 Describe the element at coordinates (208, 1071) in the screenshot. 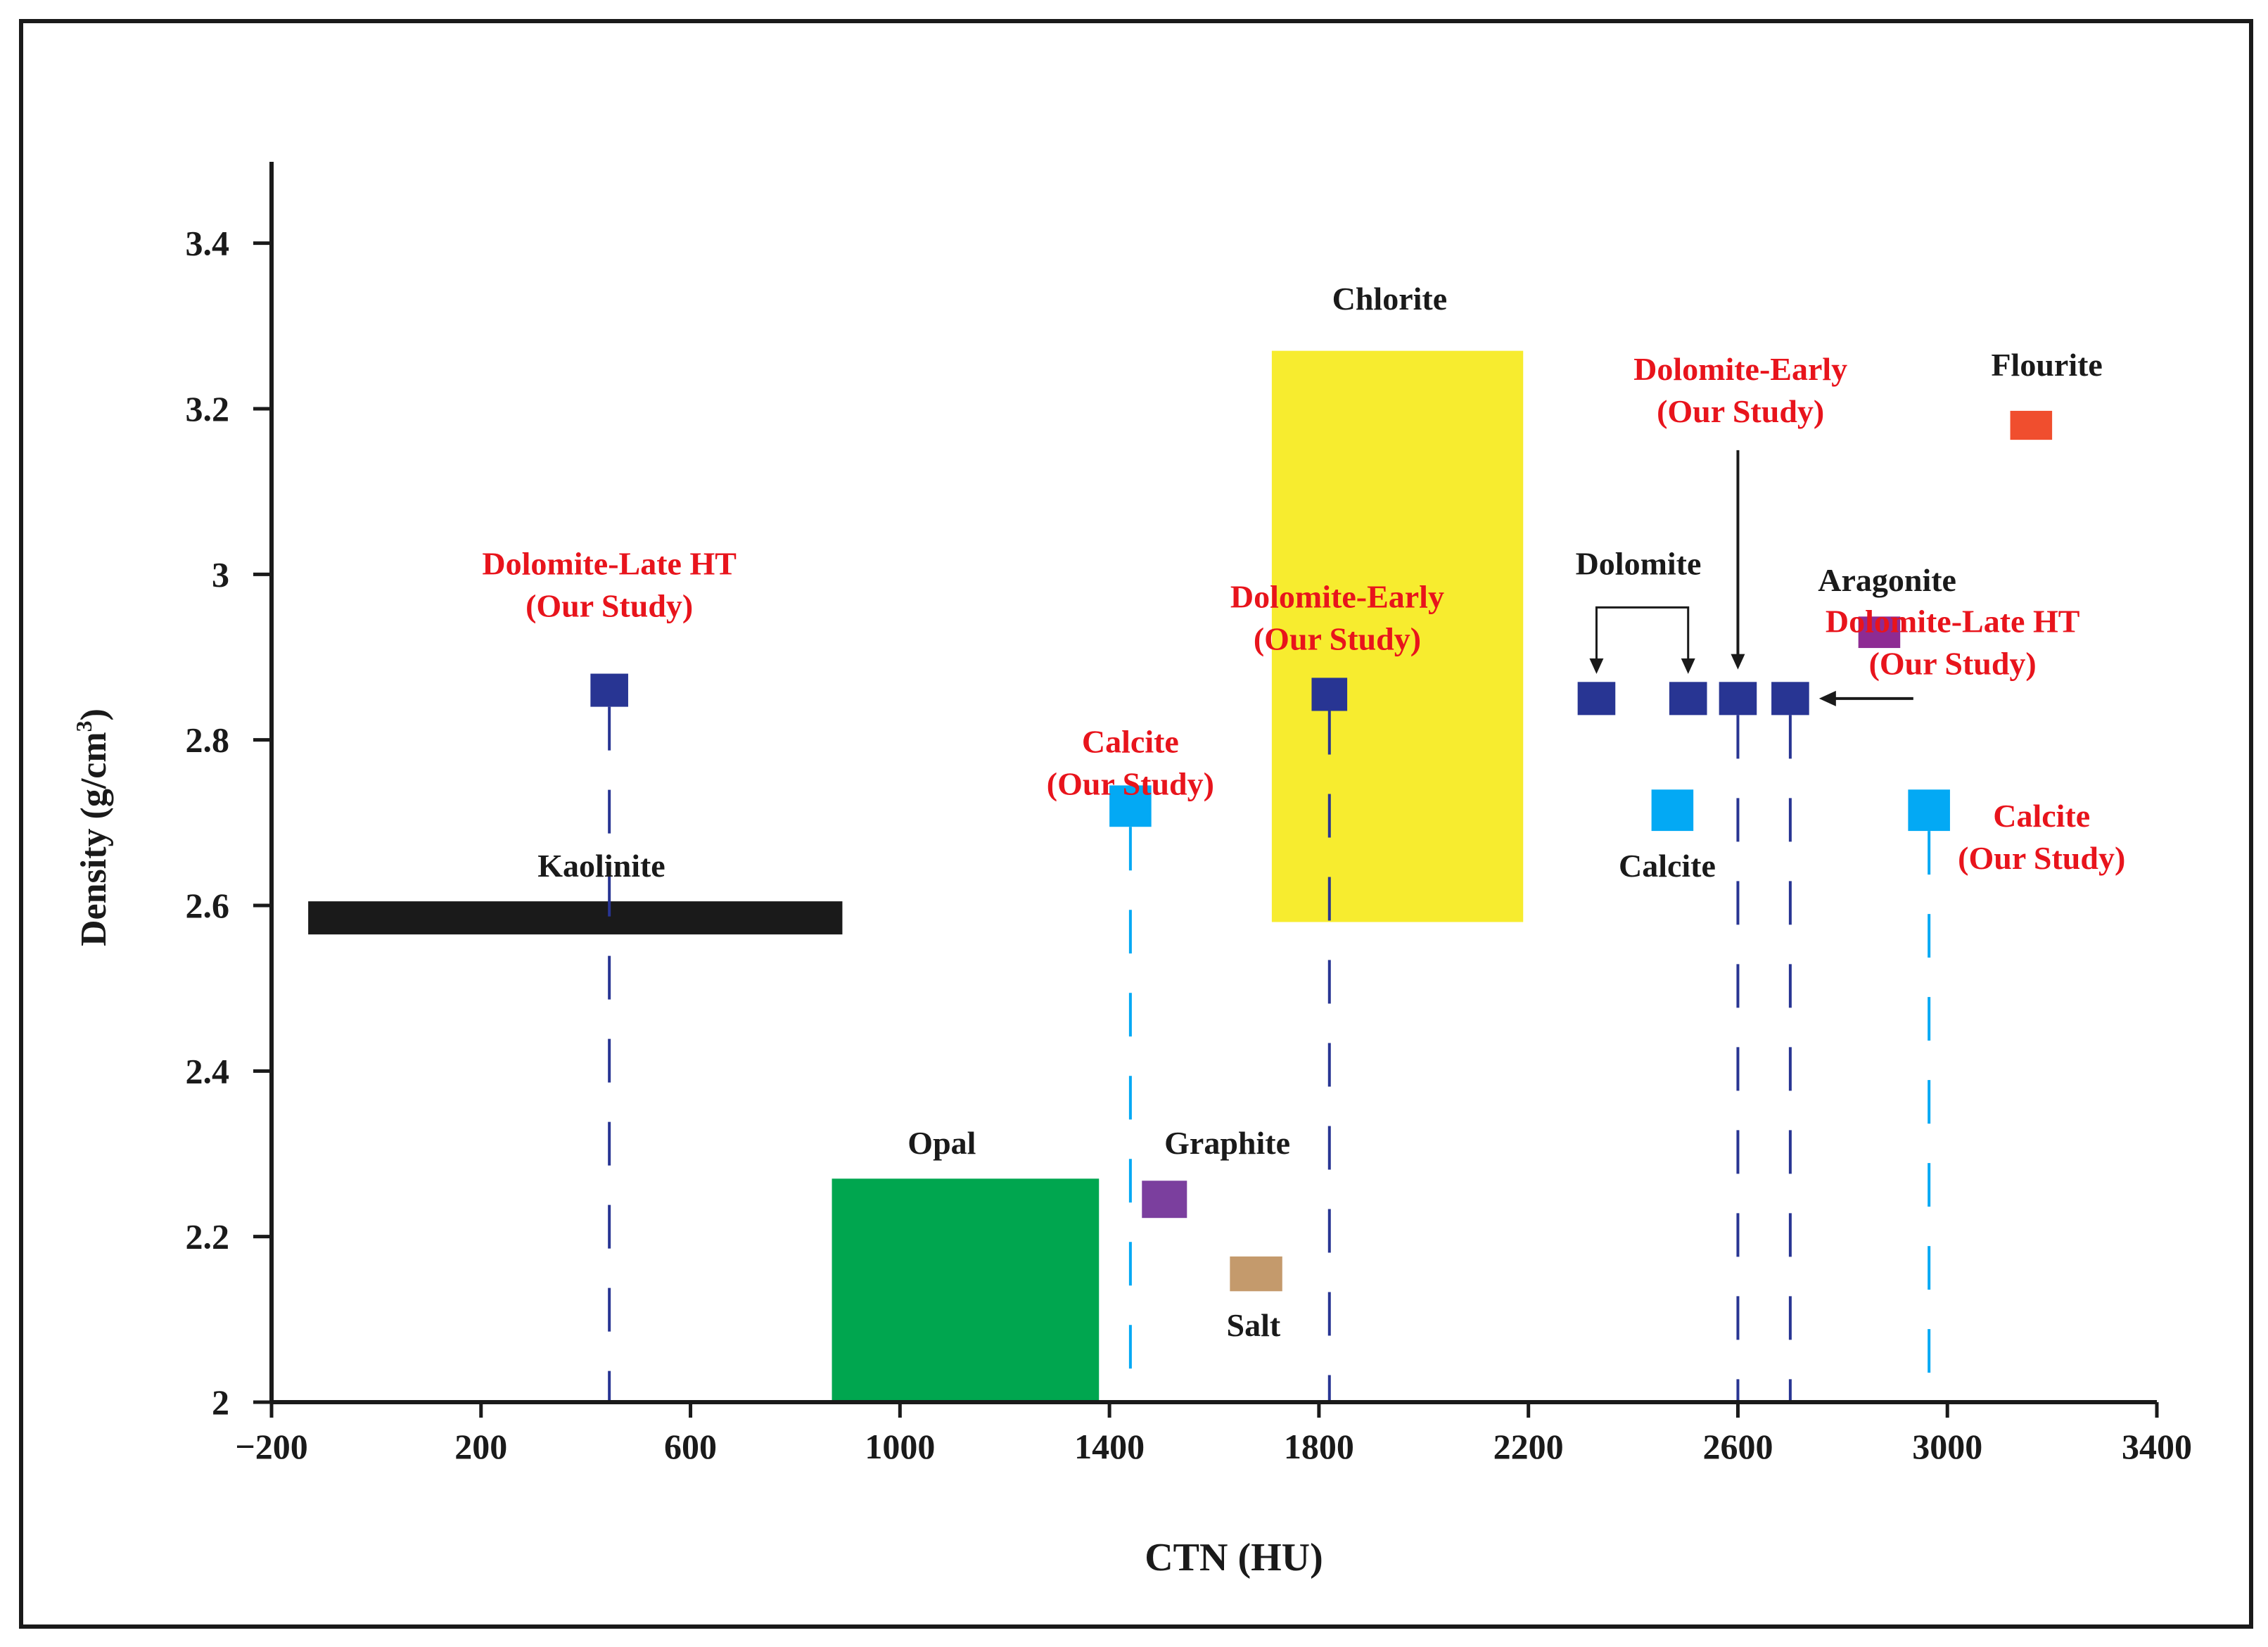

I see `y-tick-label-2: 2.4` at that location.